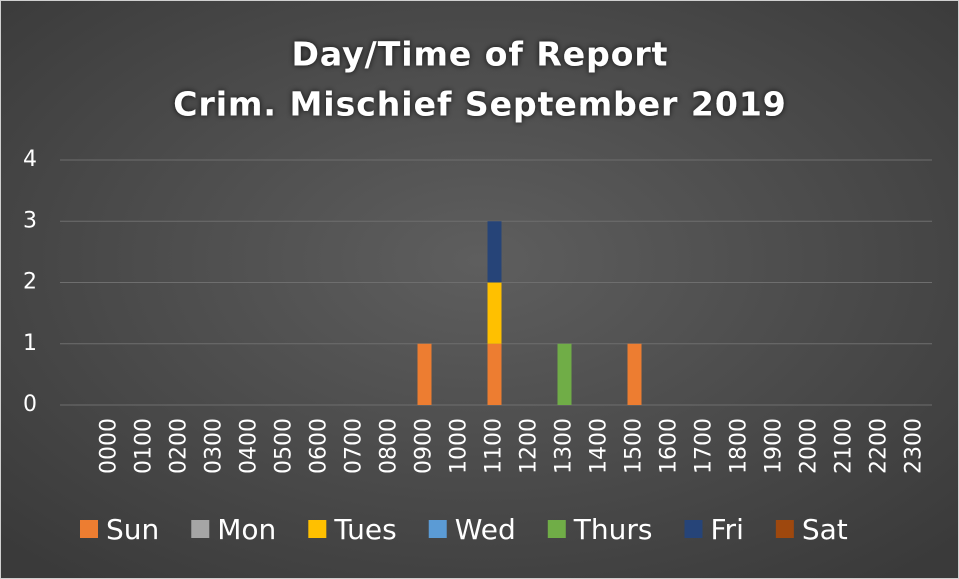 The height and width of the screenshot is (579, 959). I want to click on x-tick-label: 1900, so click(774, 446).